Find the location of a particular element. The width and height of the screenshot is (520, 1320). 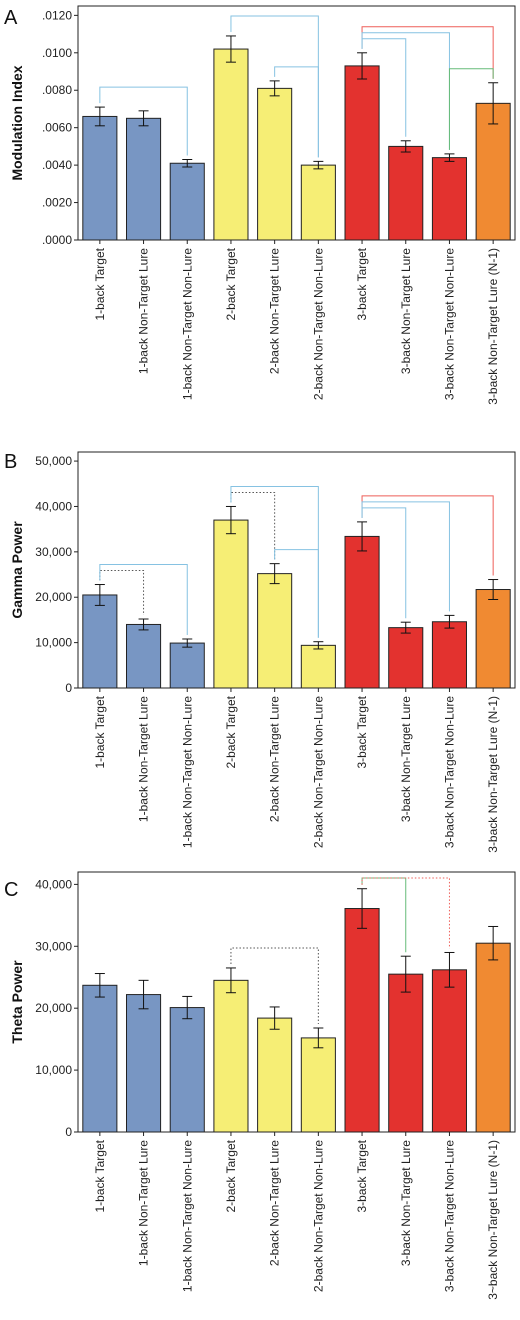

y-tick-label: .0120 is located at coordinates (57, 15).